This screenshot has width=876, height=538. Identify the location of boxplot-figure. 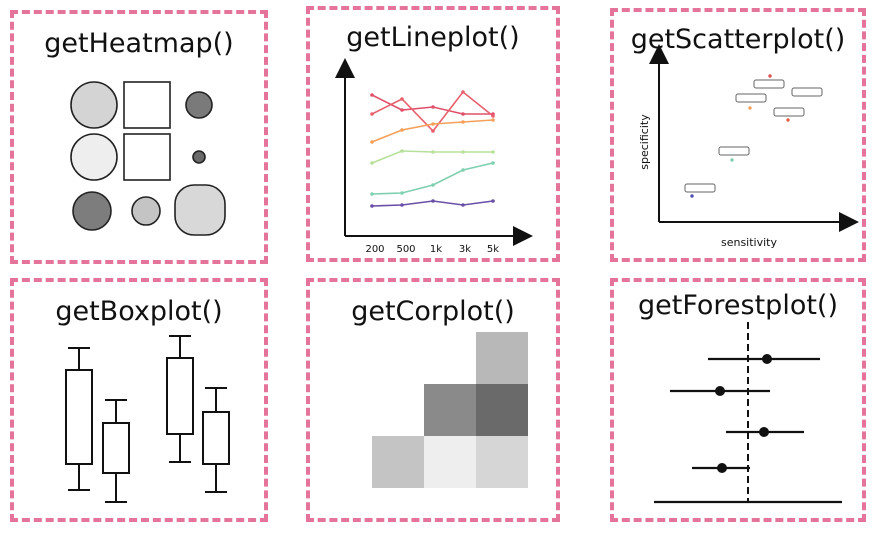
(147, 419).